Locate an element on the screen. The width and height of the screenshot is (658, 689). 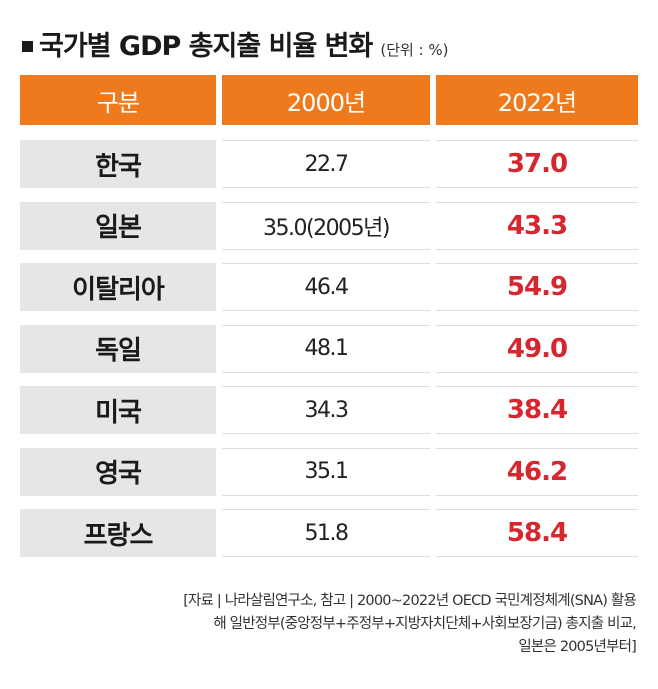
country-cell: 영국 is located at coordinates (118, 471).